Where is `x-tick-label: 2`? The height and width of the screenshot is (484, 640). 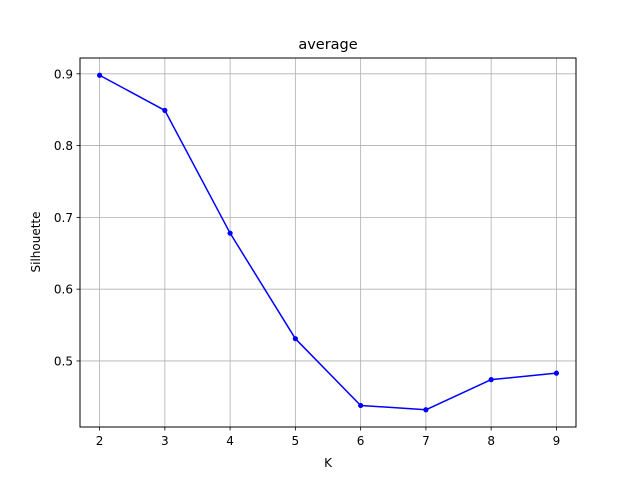
x-tick-label: 2 is located at coordinates (100, 441).